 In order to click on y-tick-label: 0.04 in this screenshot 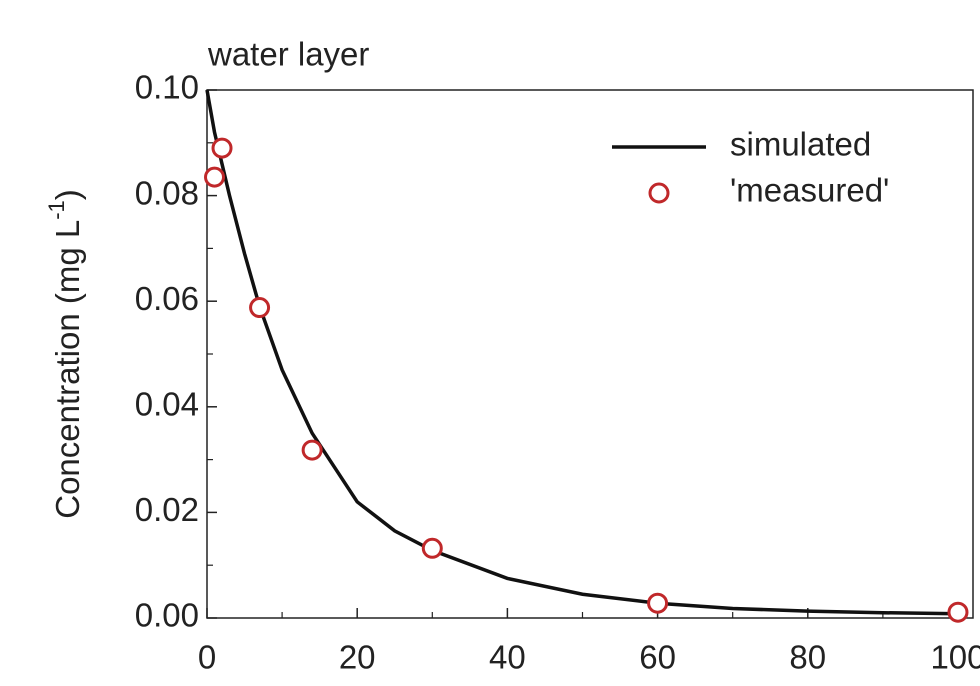, I will do `click(167, 404)`.